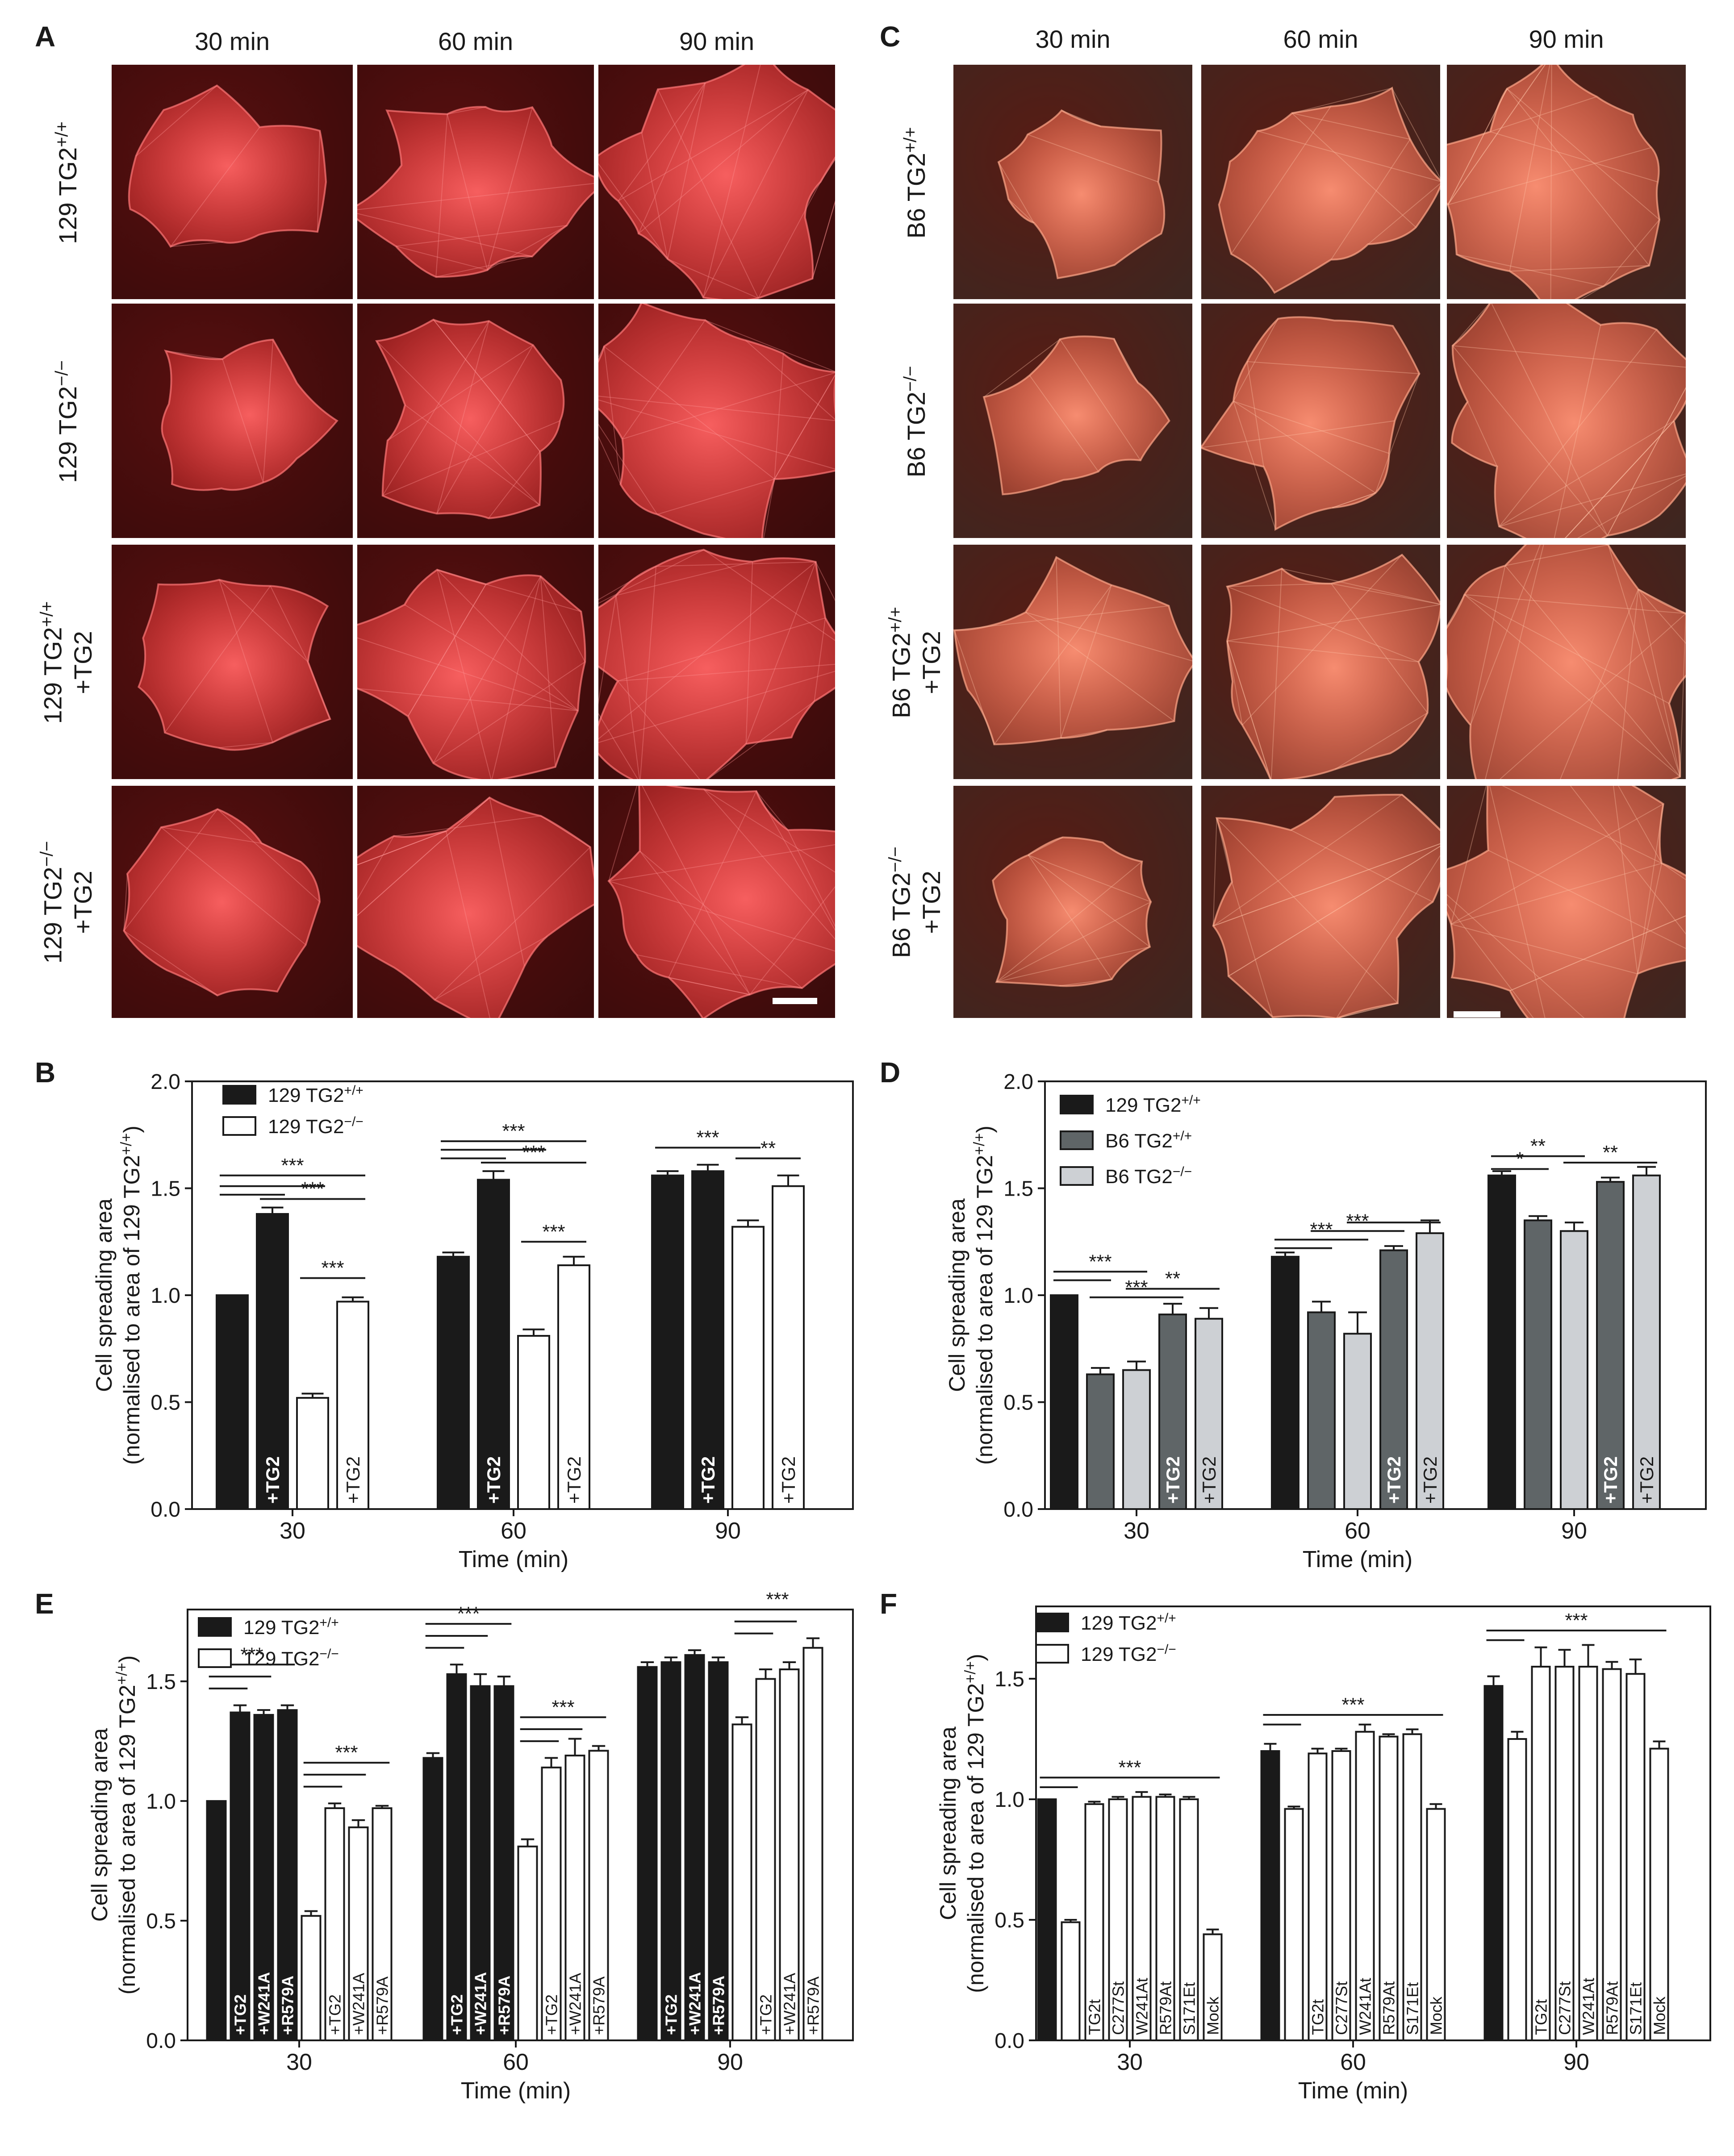 This screenshot has height=2156, width=1734. What do you see at coordinates (316, 1094) in the screenshot?
I see `legend-label: 129 TG2+/+` at bounding box center [316, 1094].